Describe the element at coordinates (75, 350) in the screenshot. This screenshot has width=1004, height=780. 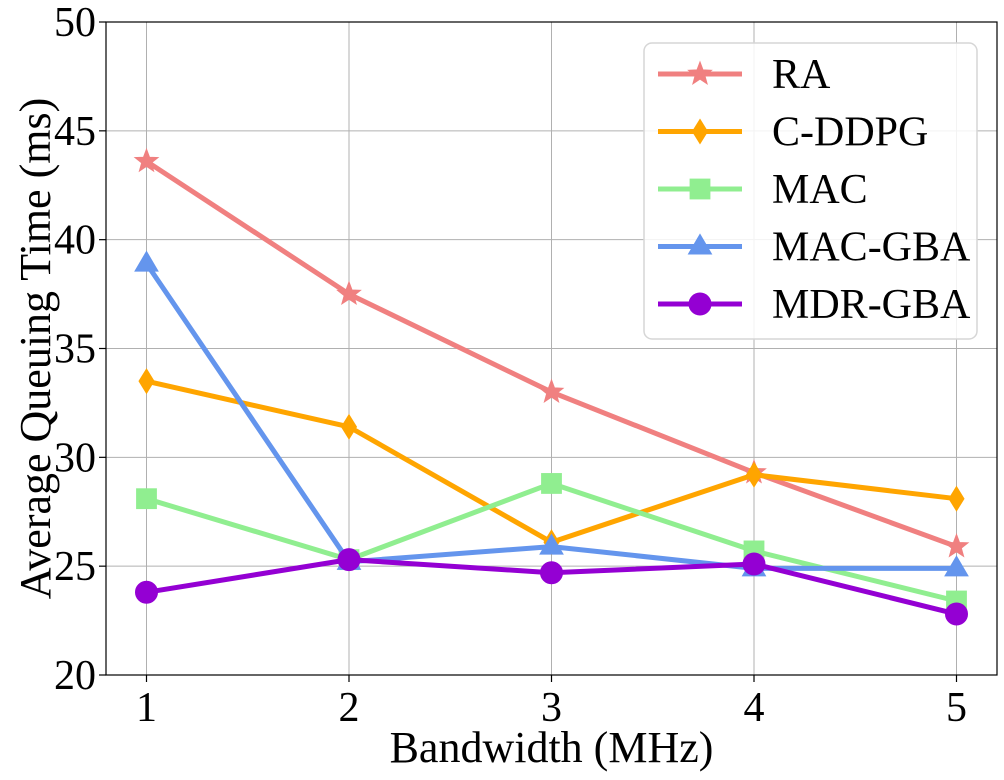
I see `y-tick-label: 35` at that location.